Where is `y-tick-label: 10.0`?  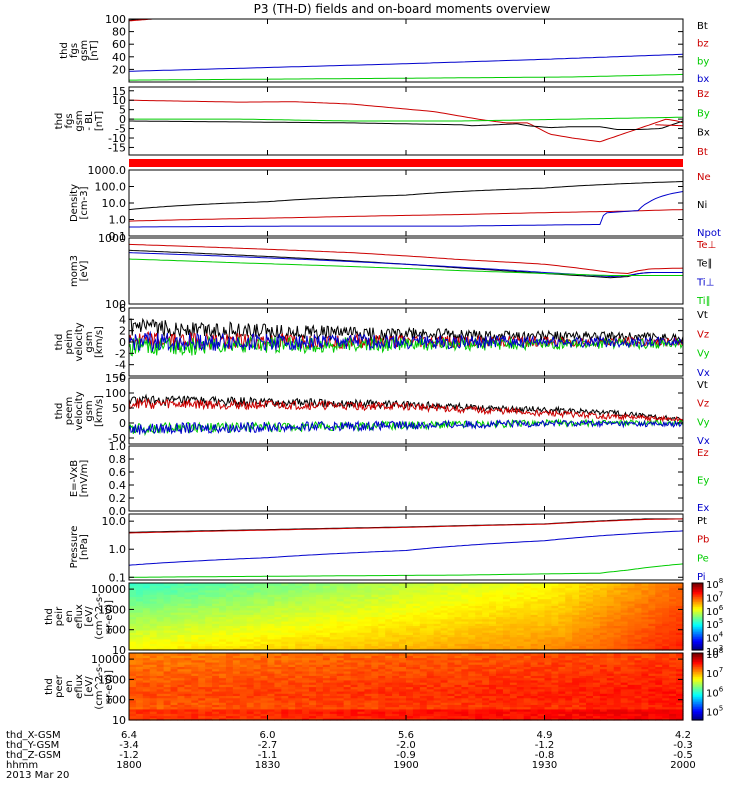 y-tick-label: 10.0 is located at coordinates (114, 203).